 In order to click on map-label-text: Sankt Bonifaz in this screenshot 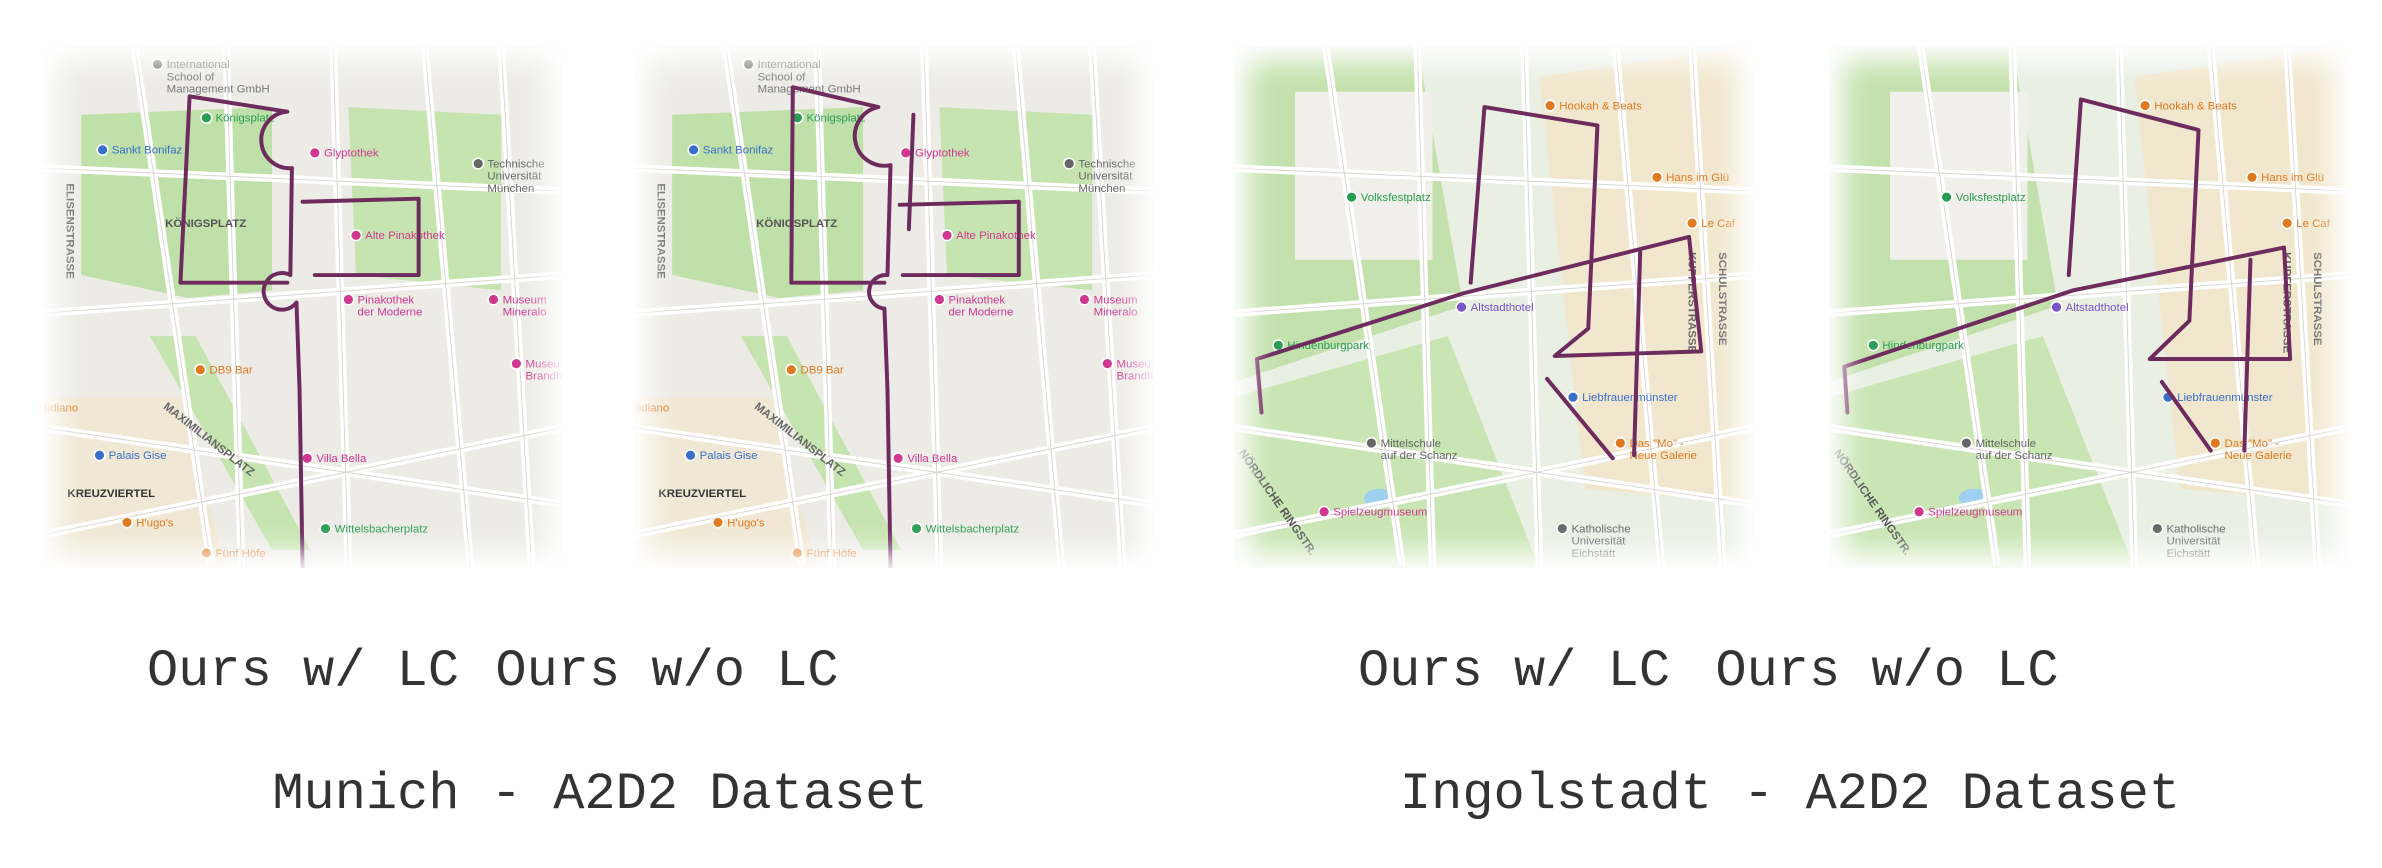, I will do `click(147, 151)`.